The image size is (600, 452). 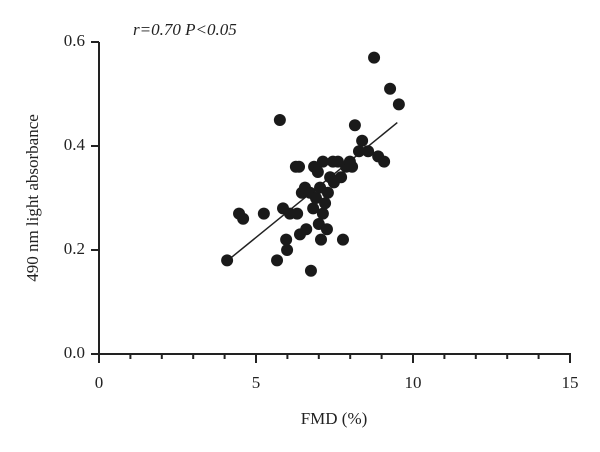 What do you see at coordinates (74, 40) in the screenshot?
I see `y-tick-label: 0.6` at bounding box center [74, 40].